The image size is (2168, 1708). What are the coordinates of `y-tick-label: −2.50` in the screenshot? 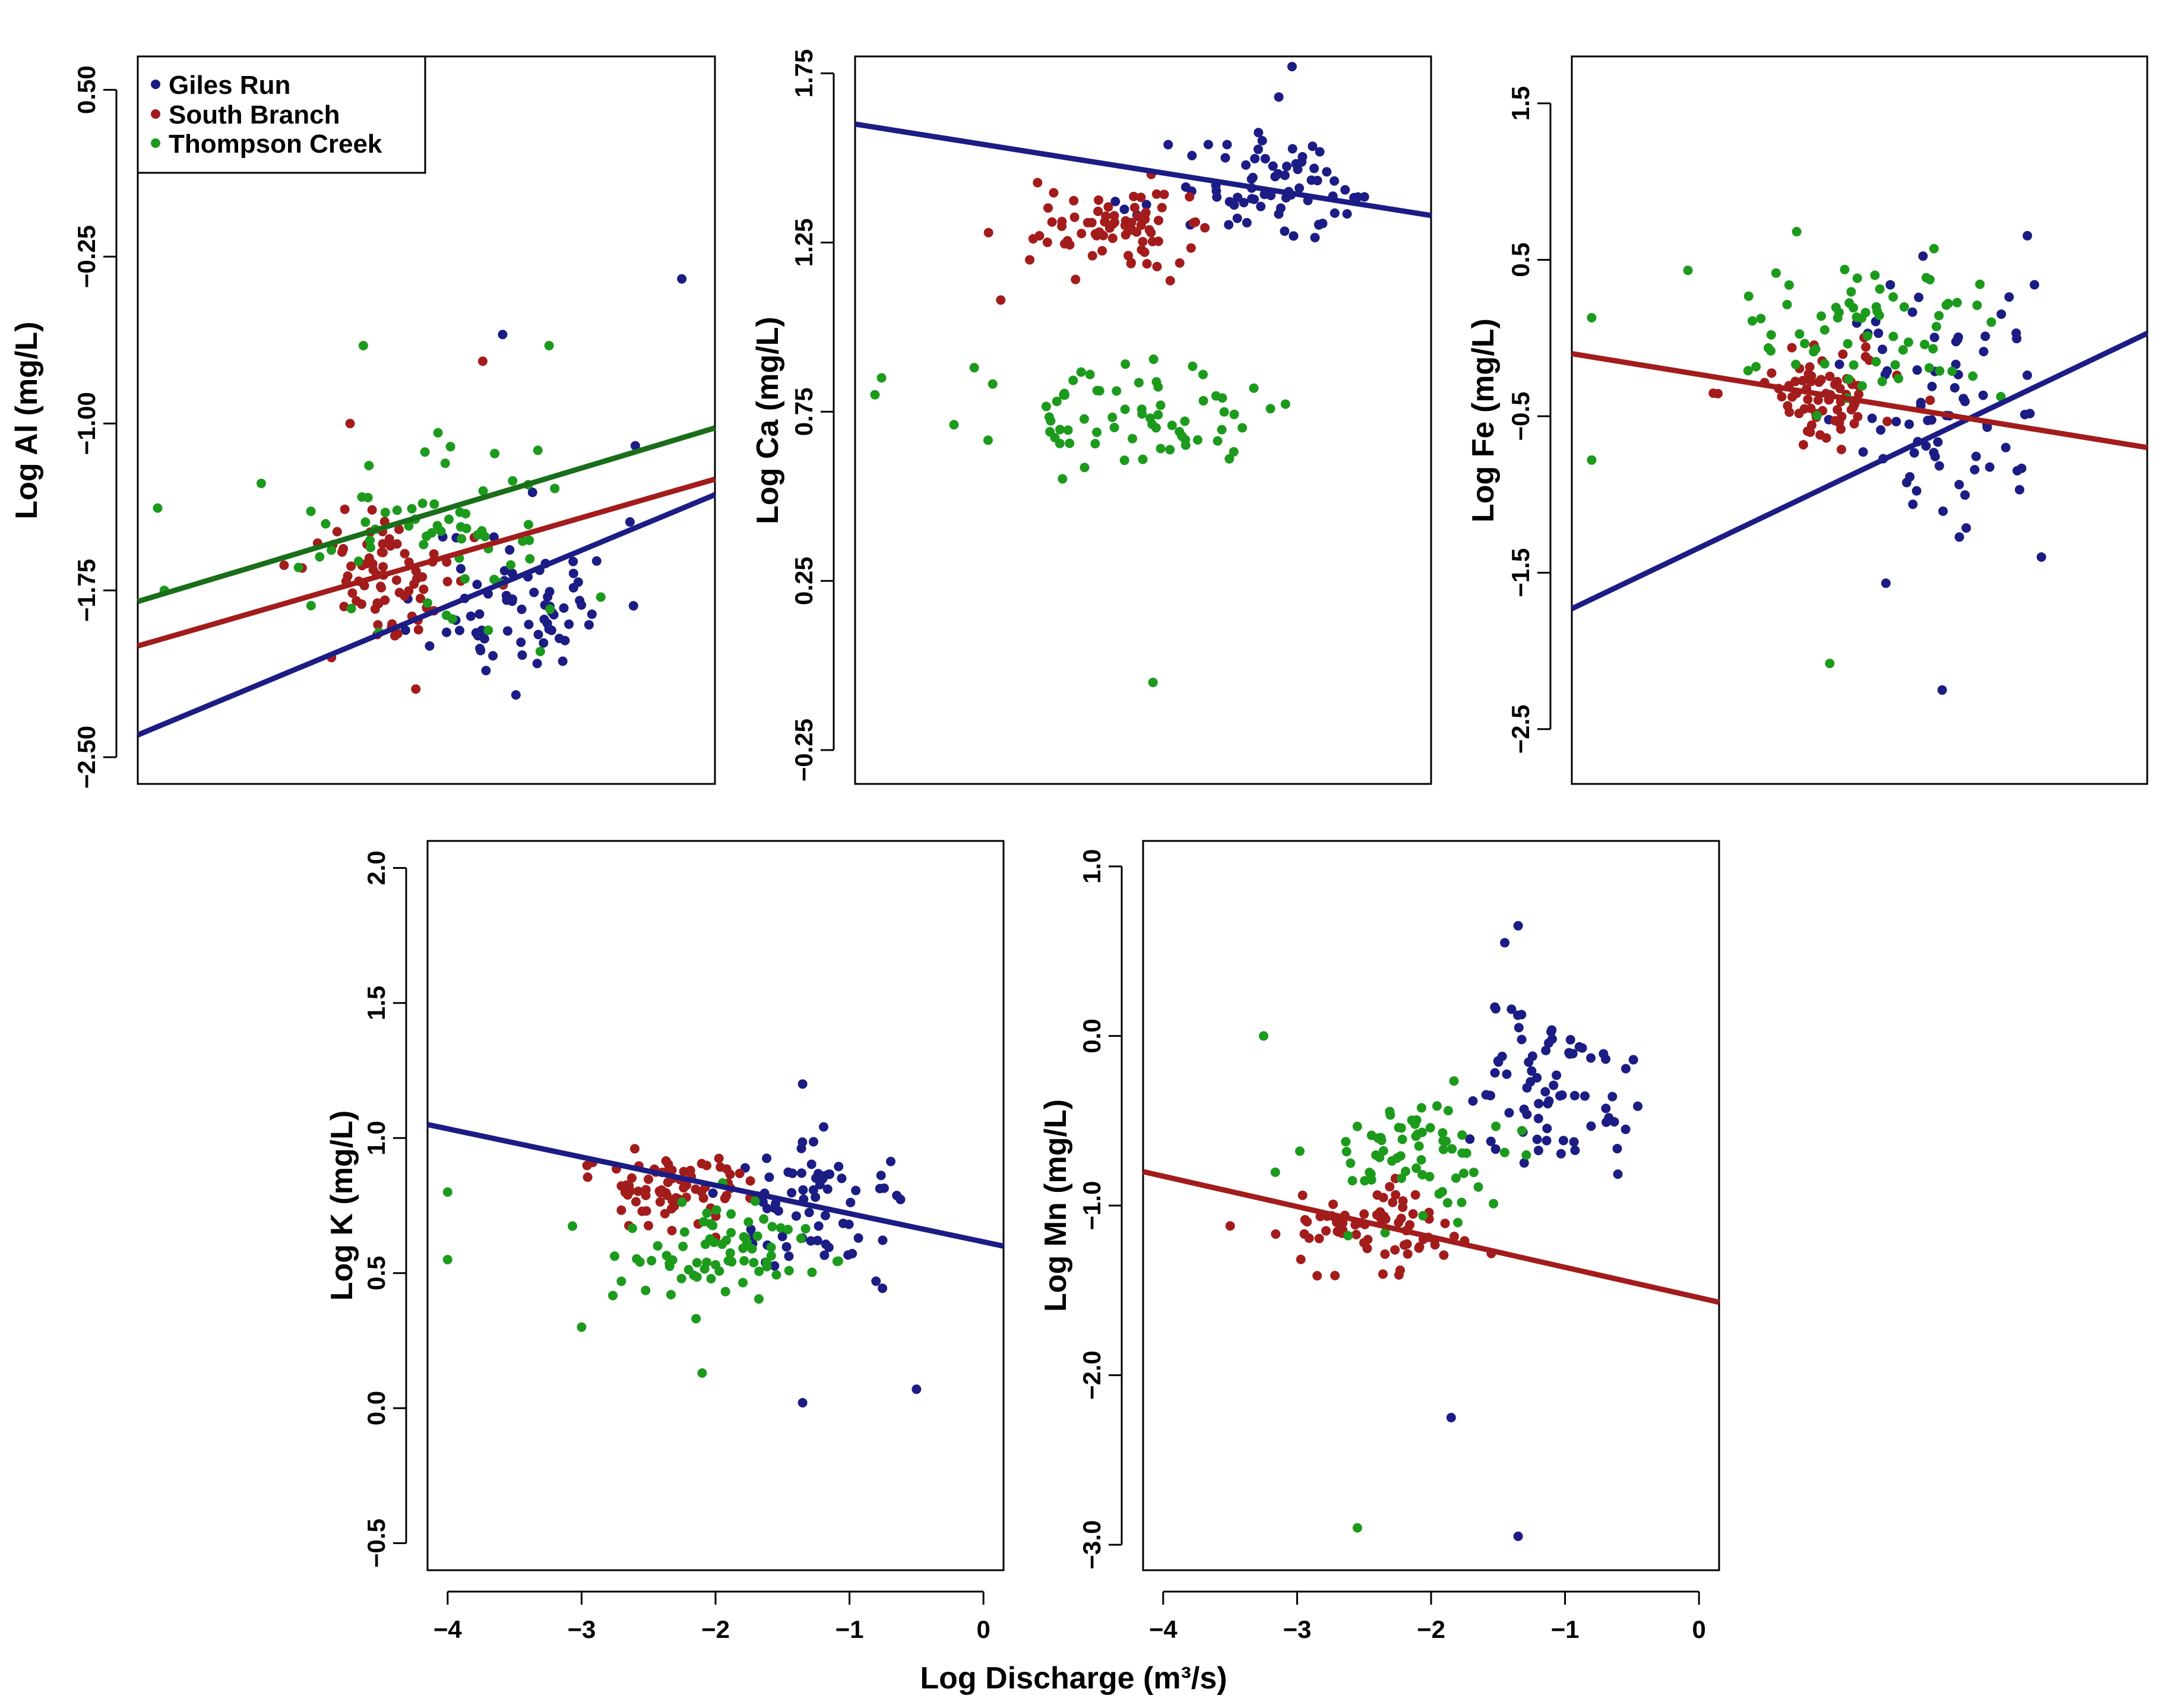 It's located at (86, 757).